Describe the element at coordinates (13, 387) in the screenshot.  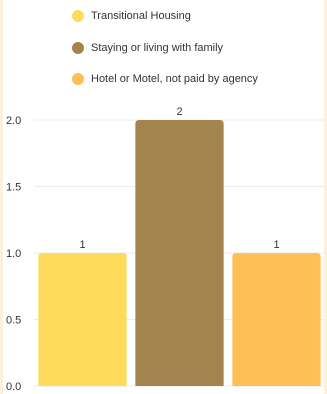
I see `y-tick-label: 0.0` at that location.